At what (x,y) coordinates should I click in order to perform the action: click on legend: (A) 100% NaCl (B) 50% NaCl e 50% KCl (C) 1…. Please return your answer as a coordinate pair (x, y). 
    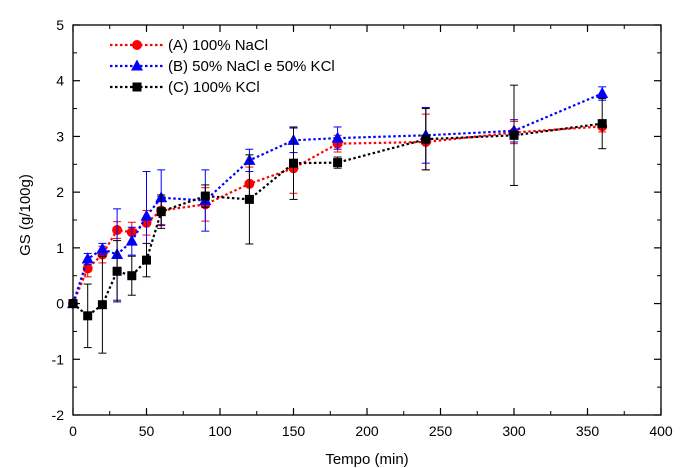
    Looking at the image, I should click on (222, 66).